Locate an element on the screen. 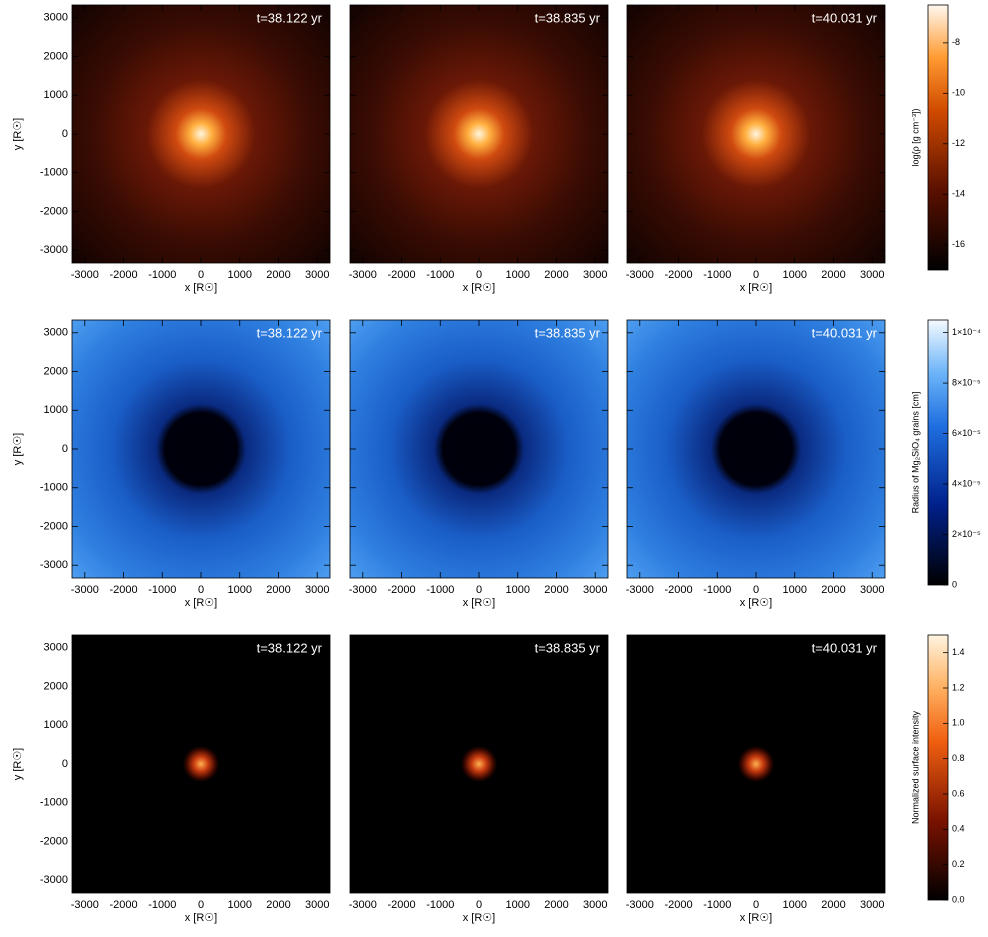 The height and width of the screenshot is (937, 988). colorbar-tick-label: -16 is located at coordinates (958, 244).